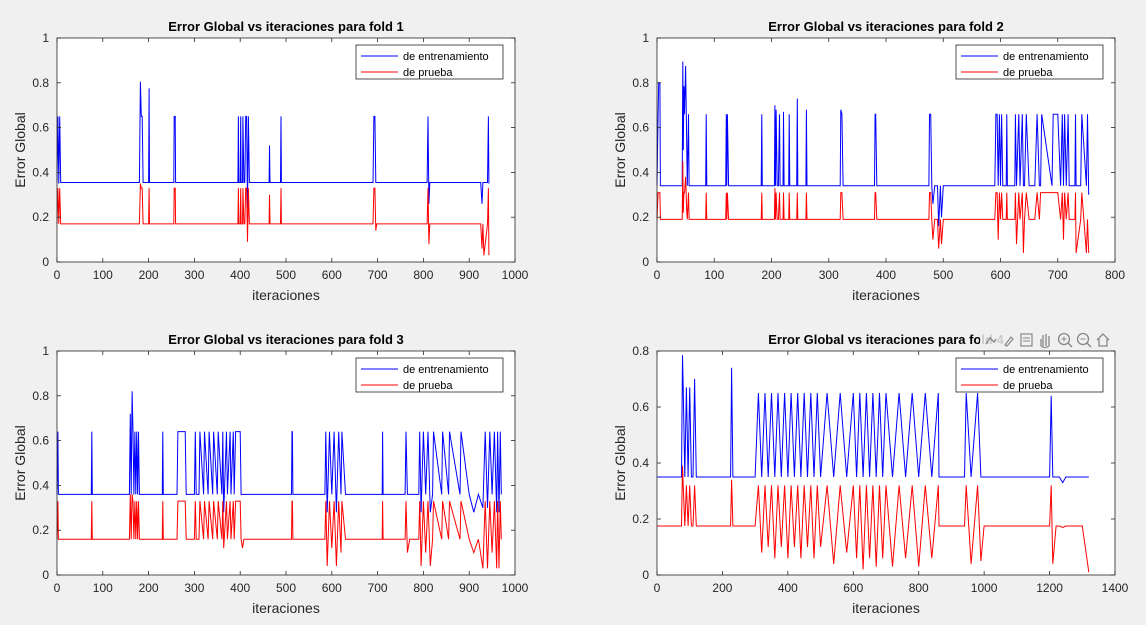 The height and width of the screenshot is (625, 1146). I want to click on chart-title: Error Global vs iteraciones para fold 4, so click(886, 339).